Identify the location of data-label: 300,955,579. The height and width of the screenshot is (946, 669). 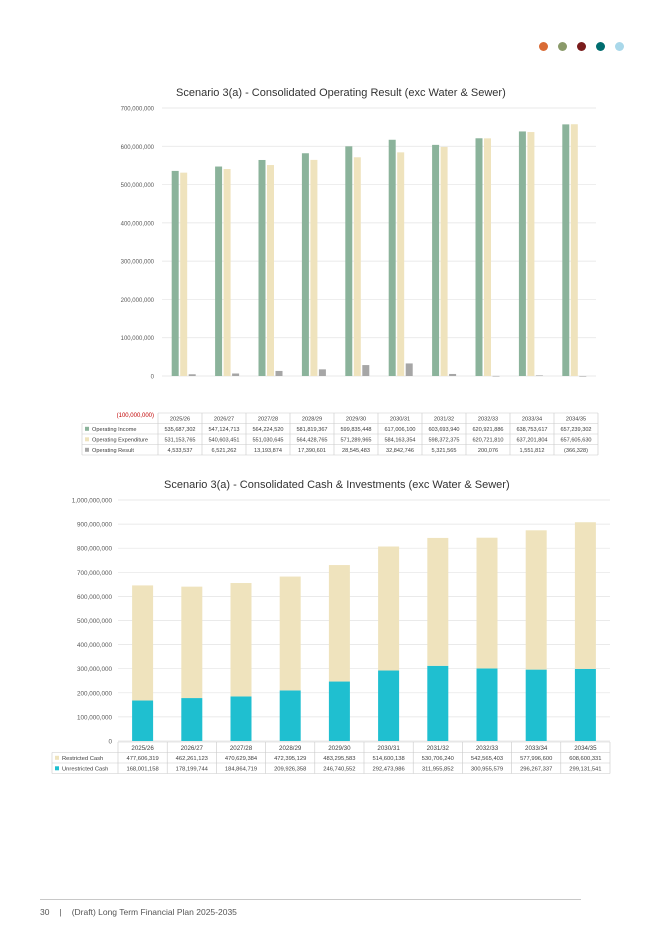
(487, 770).